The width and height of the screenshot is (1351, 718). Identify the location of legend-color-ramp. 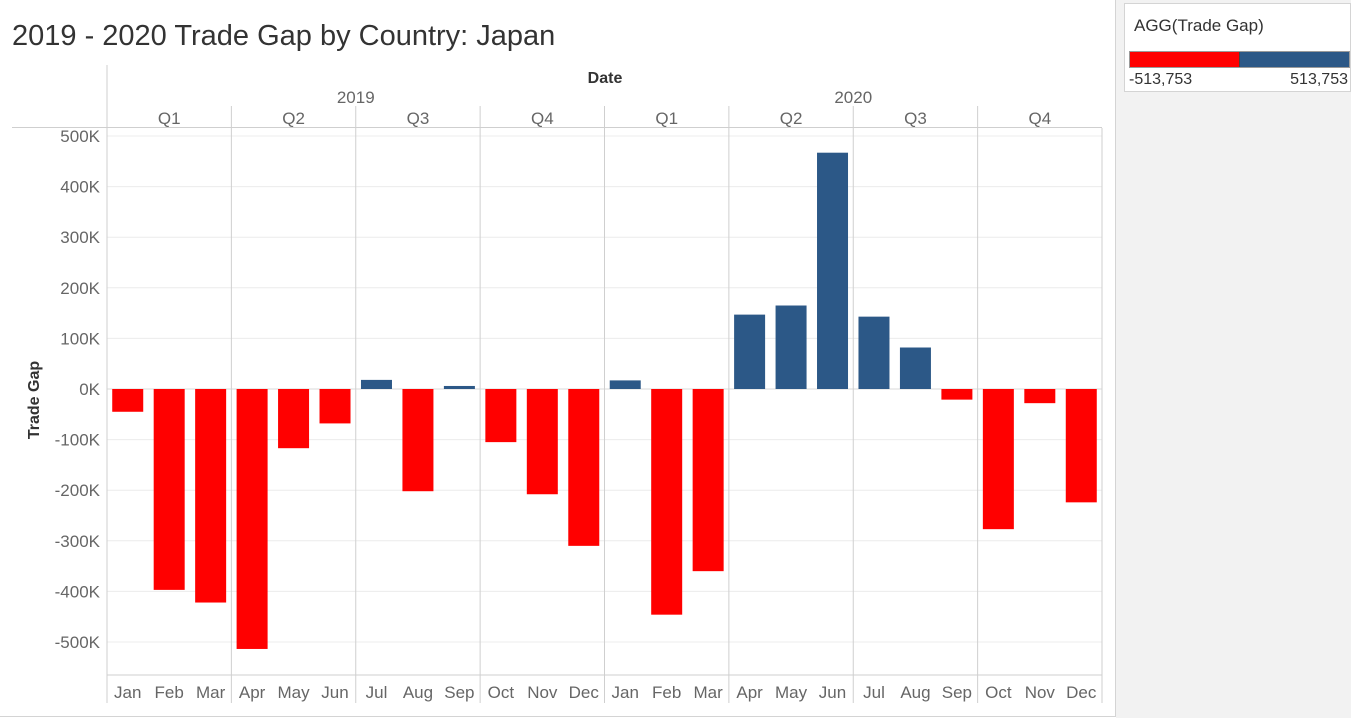
(1239, 59).